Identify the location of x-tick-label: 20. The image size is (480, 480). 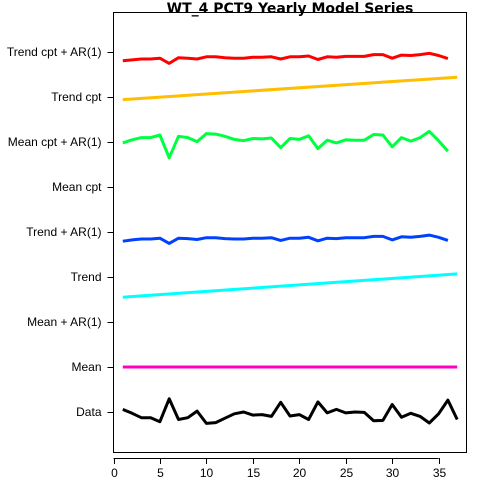
(300, 473).